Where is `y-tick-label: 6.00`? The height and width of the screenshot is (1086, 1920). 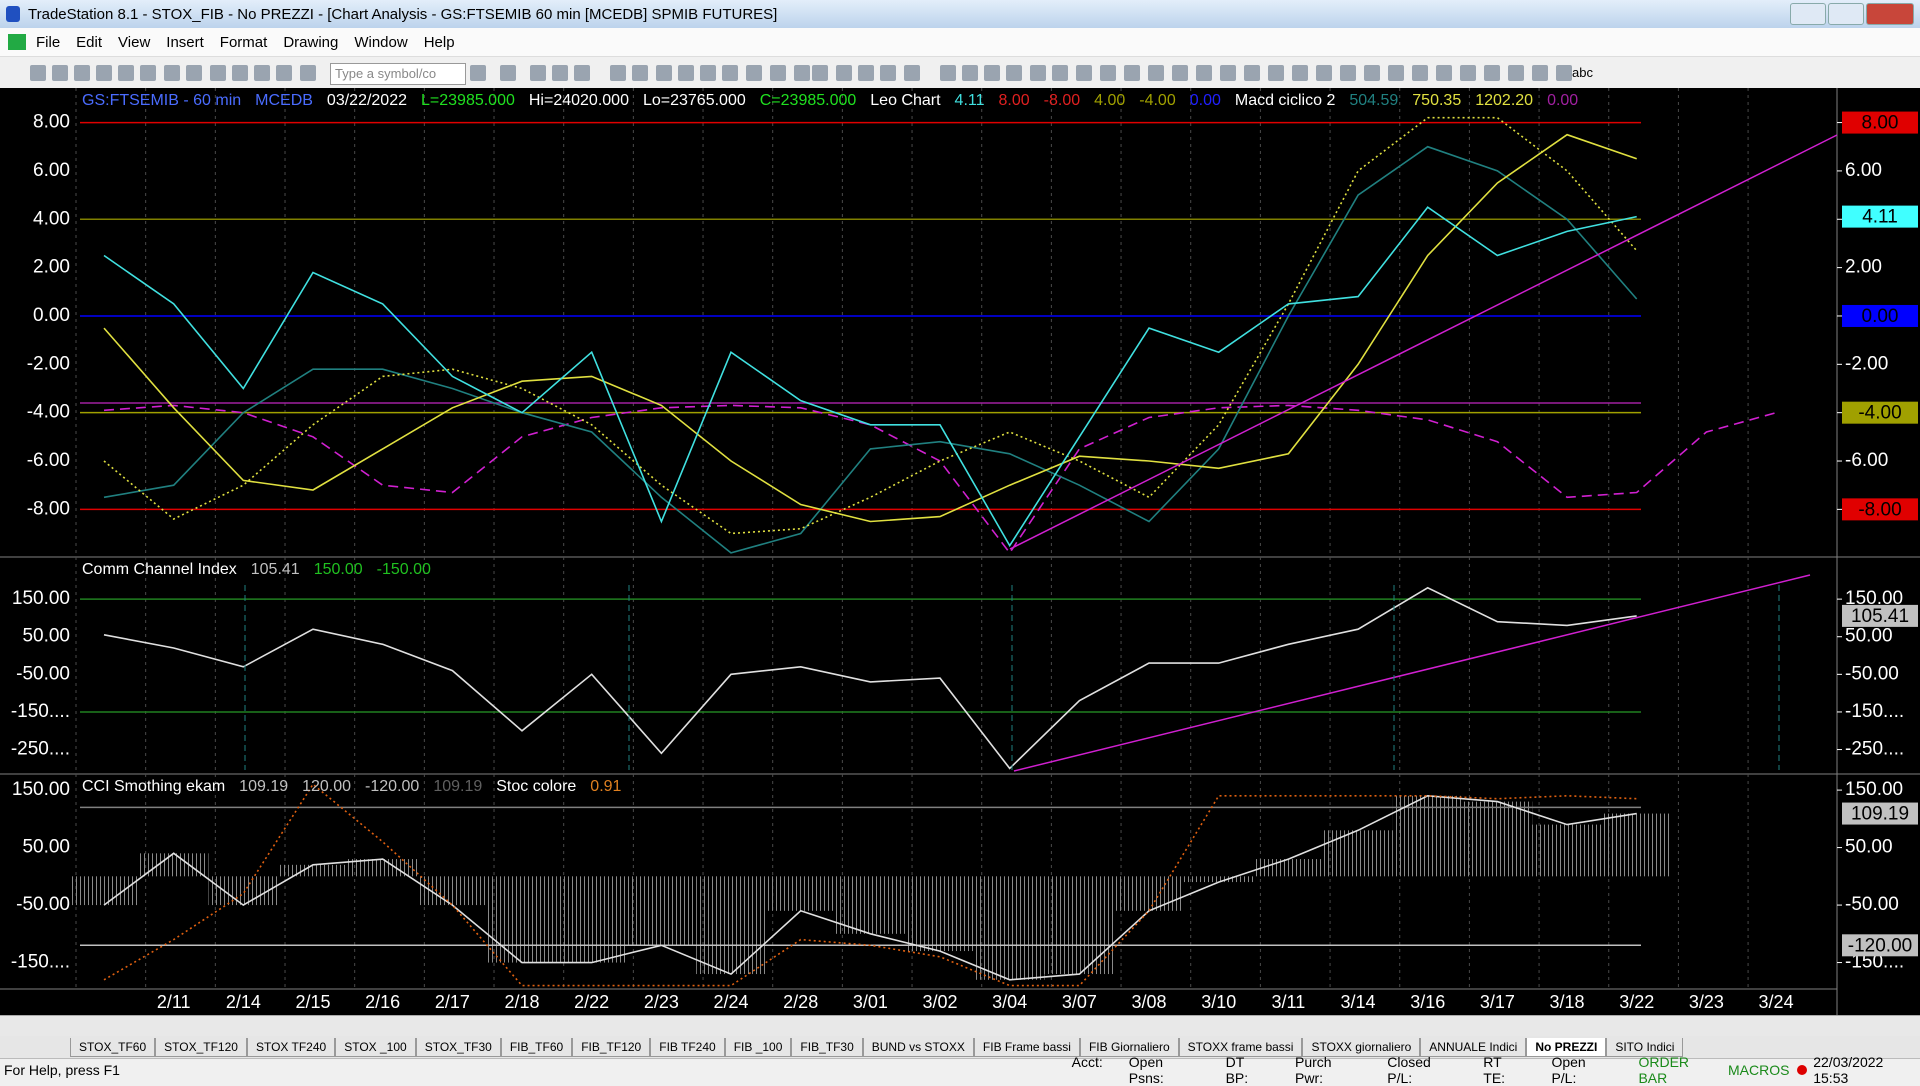
y-tick-label: 6.00 is located at coordinates (51, 170).